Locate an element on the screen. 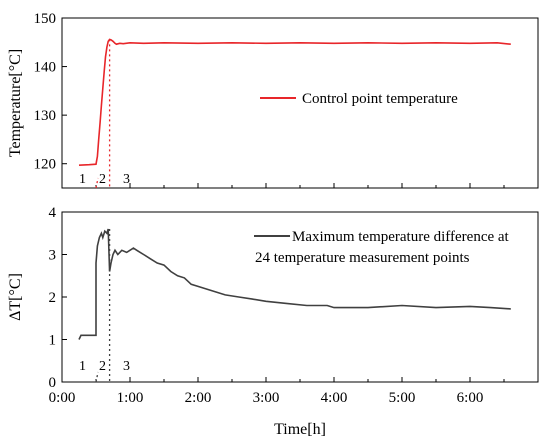 Image resolution: width=550 pixels, height=445 pixels. temperature-phase-label-3: 3 is located at coordinates (126, 179).